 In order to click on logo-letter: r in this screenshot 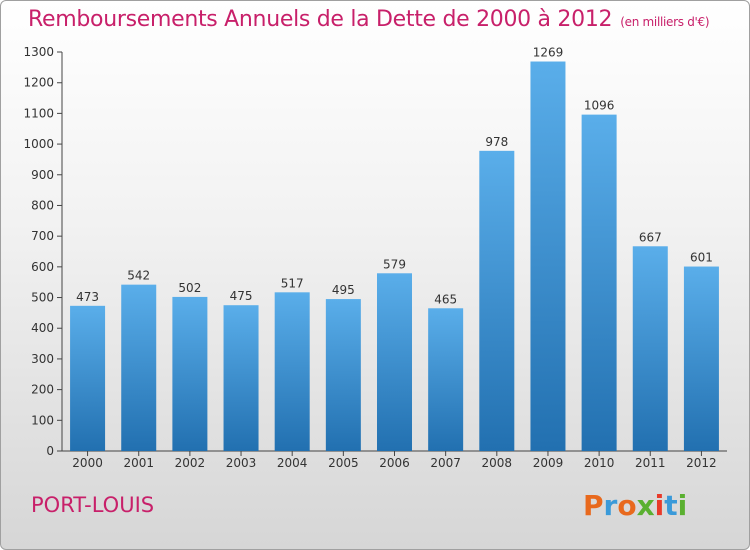, I will do `click(610, 505)`.